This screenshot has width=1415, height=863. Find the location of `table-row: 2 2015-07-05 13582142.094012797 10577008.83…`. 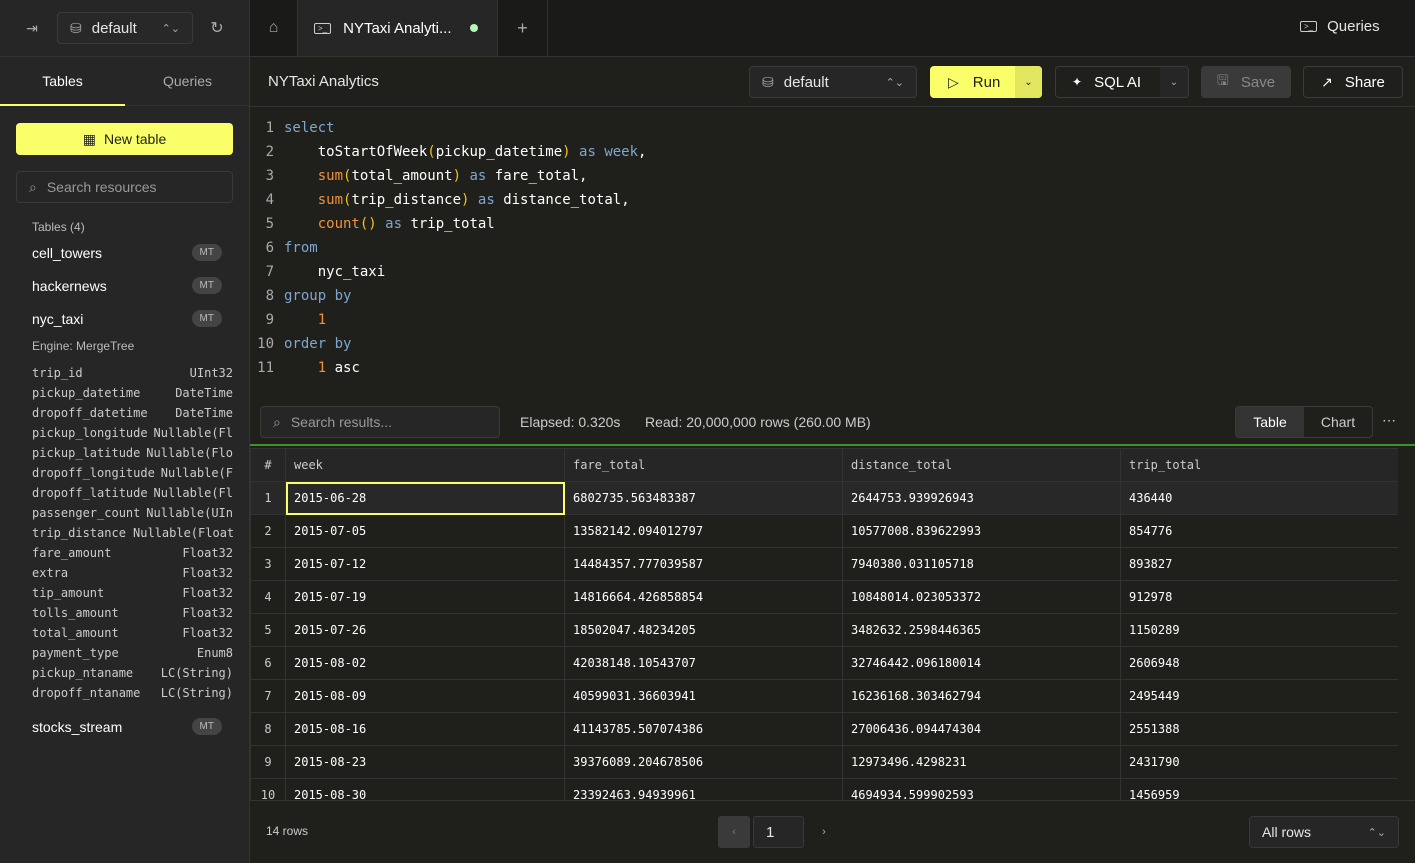

table-row: 2 2015-07-05 13582142.094012797 10577008.83… is located at coordinates (824, 531).